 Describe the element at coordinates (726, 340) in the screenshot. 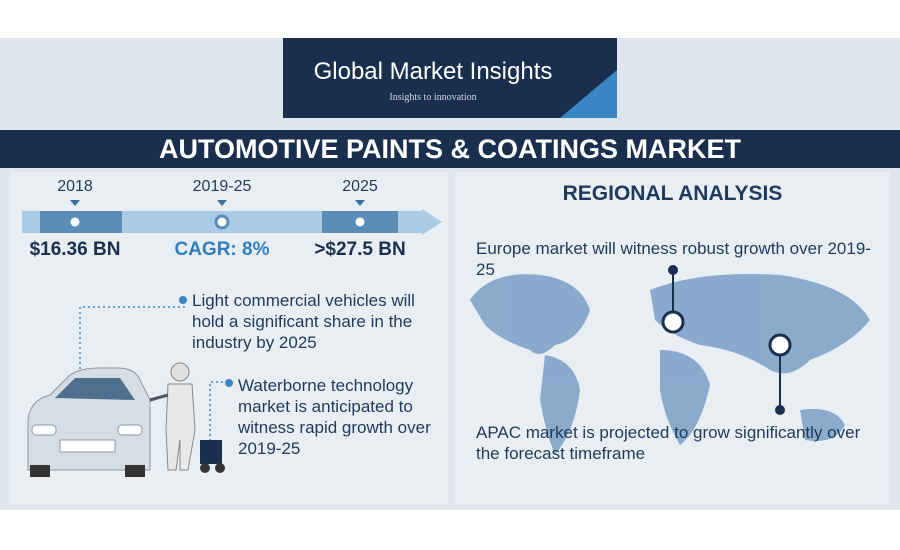

I see `map-pins` at that location.